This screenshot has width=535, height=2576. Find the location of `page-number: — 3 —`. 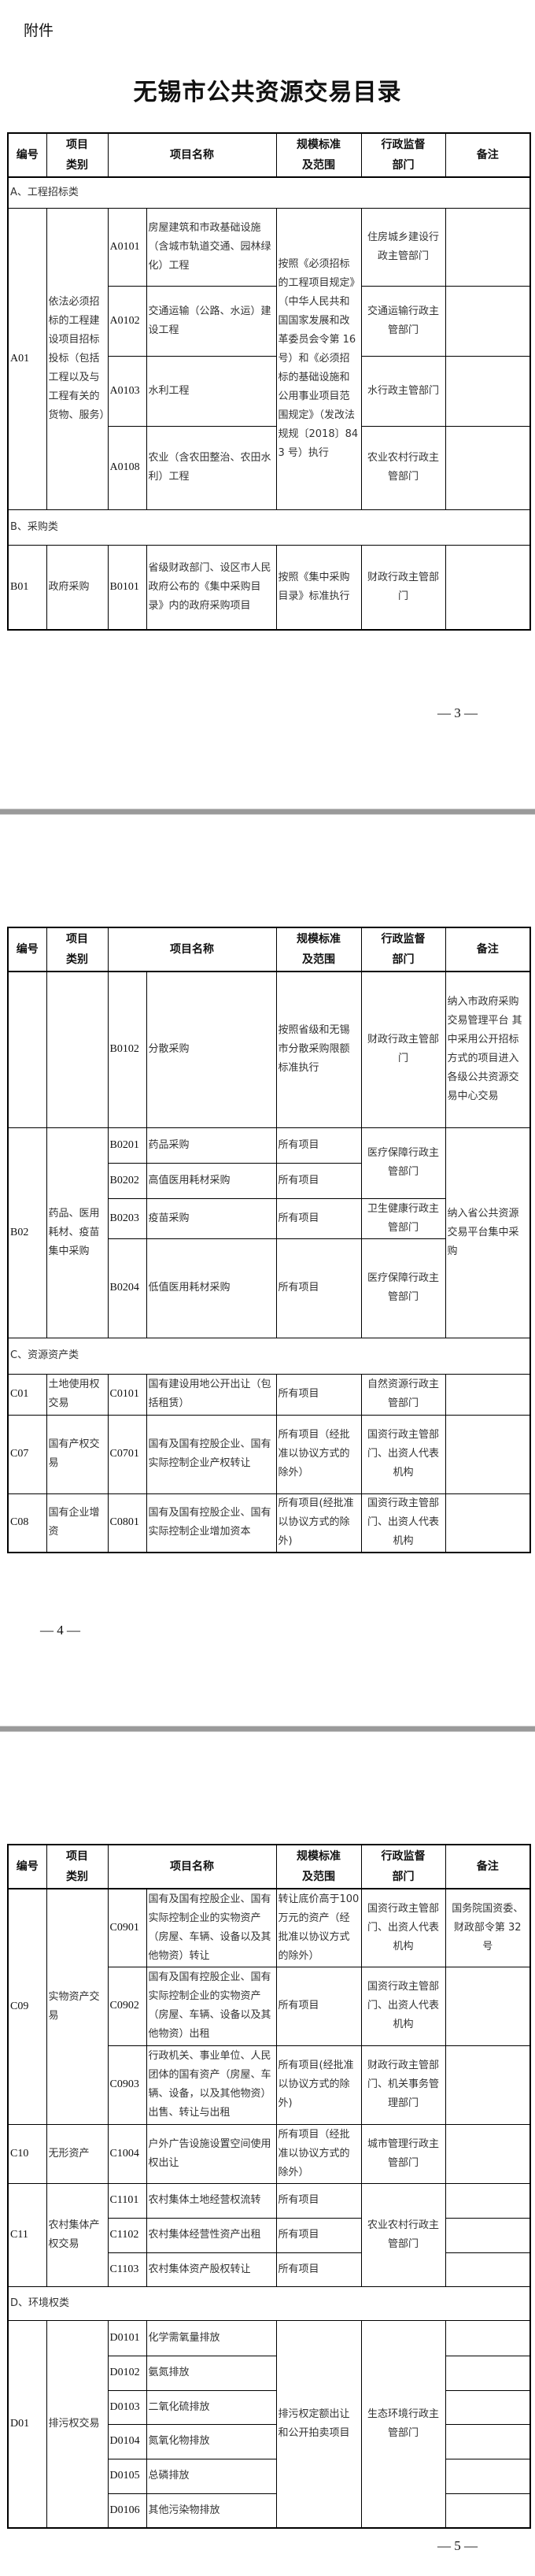

page-number: — 3 — is located at coordinates (457, 712).